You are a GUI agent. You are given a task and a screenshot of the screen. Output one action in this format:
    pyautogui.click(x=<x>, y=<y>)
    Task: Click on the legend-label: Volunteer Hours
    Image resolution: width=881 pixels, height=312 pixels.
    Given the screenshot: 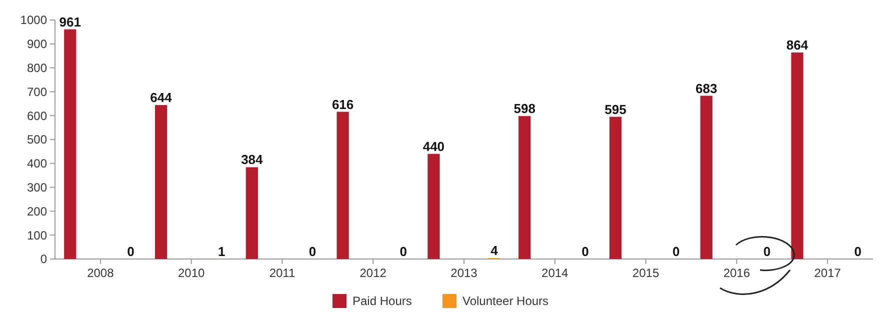 What is the action you would take?
    pyautogui.click(x=505, y=301)
    